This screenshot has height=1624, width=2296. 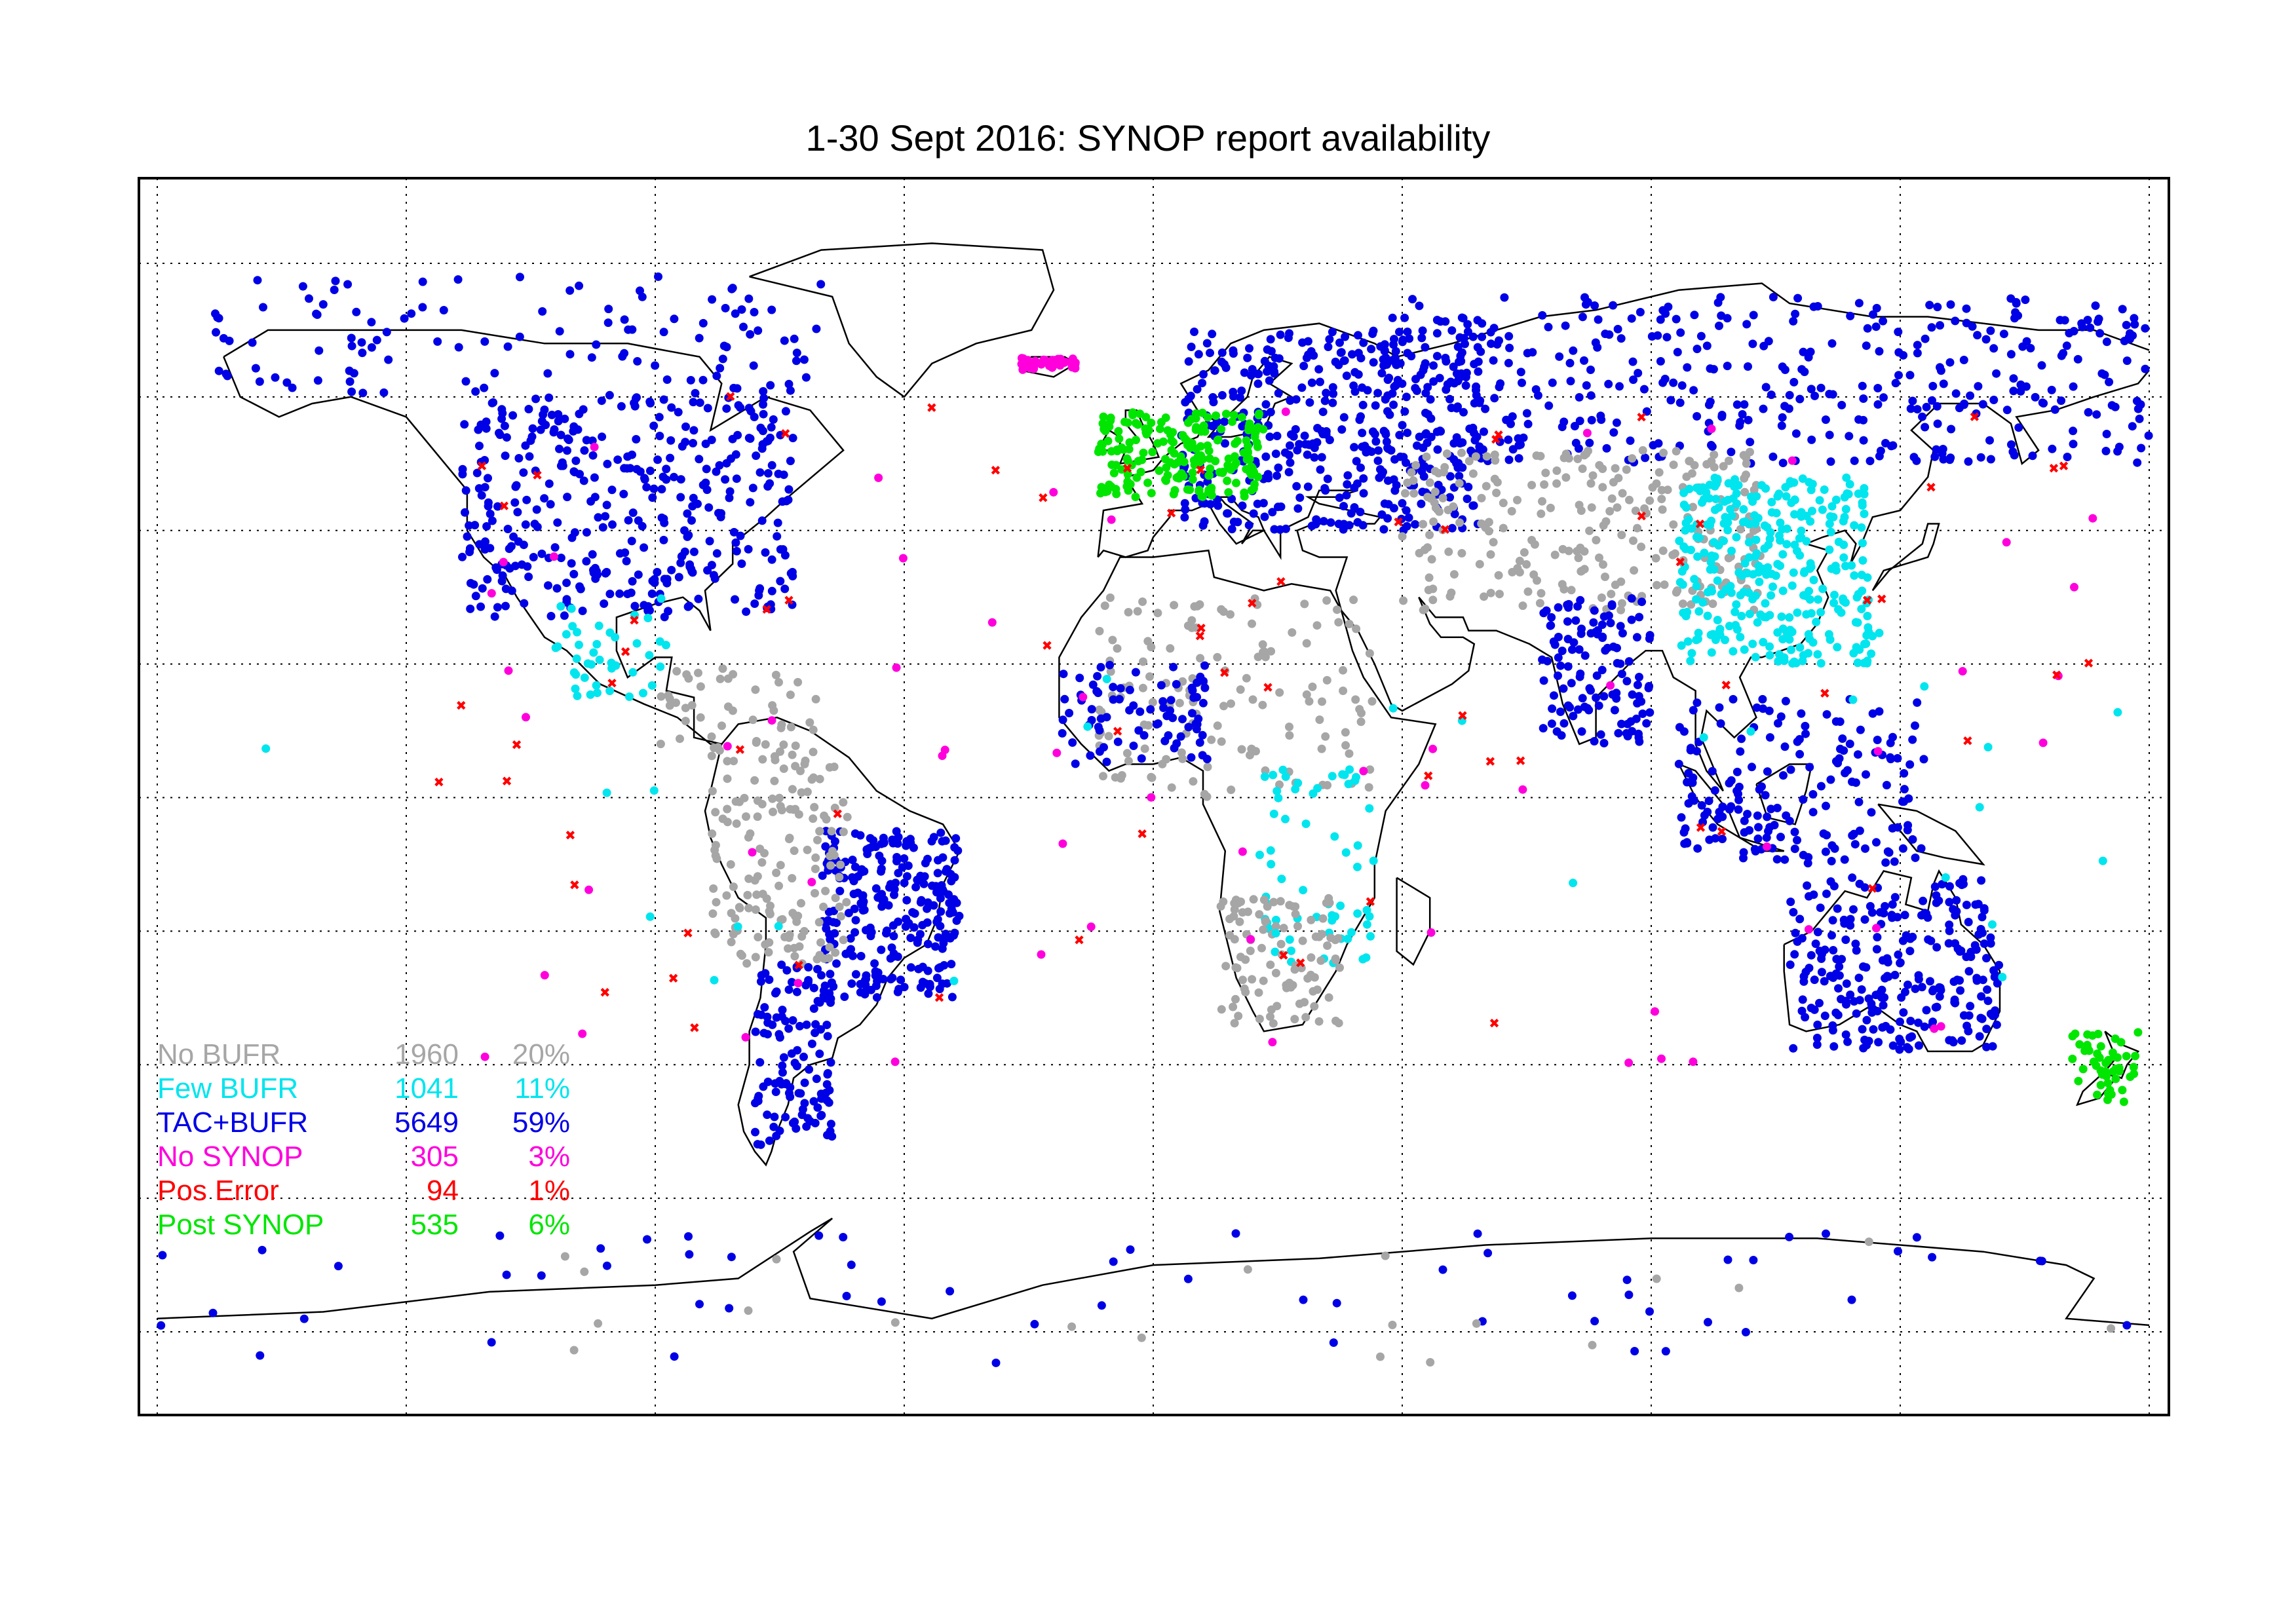 What do you see at coordinates (218, 1191) in the screenshot?
I see `legend-label: Pos Error` at bounding box center [218, 1191].